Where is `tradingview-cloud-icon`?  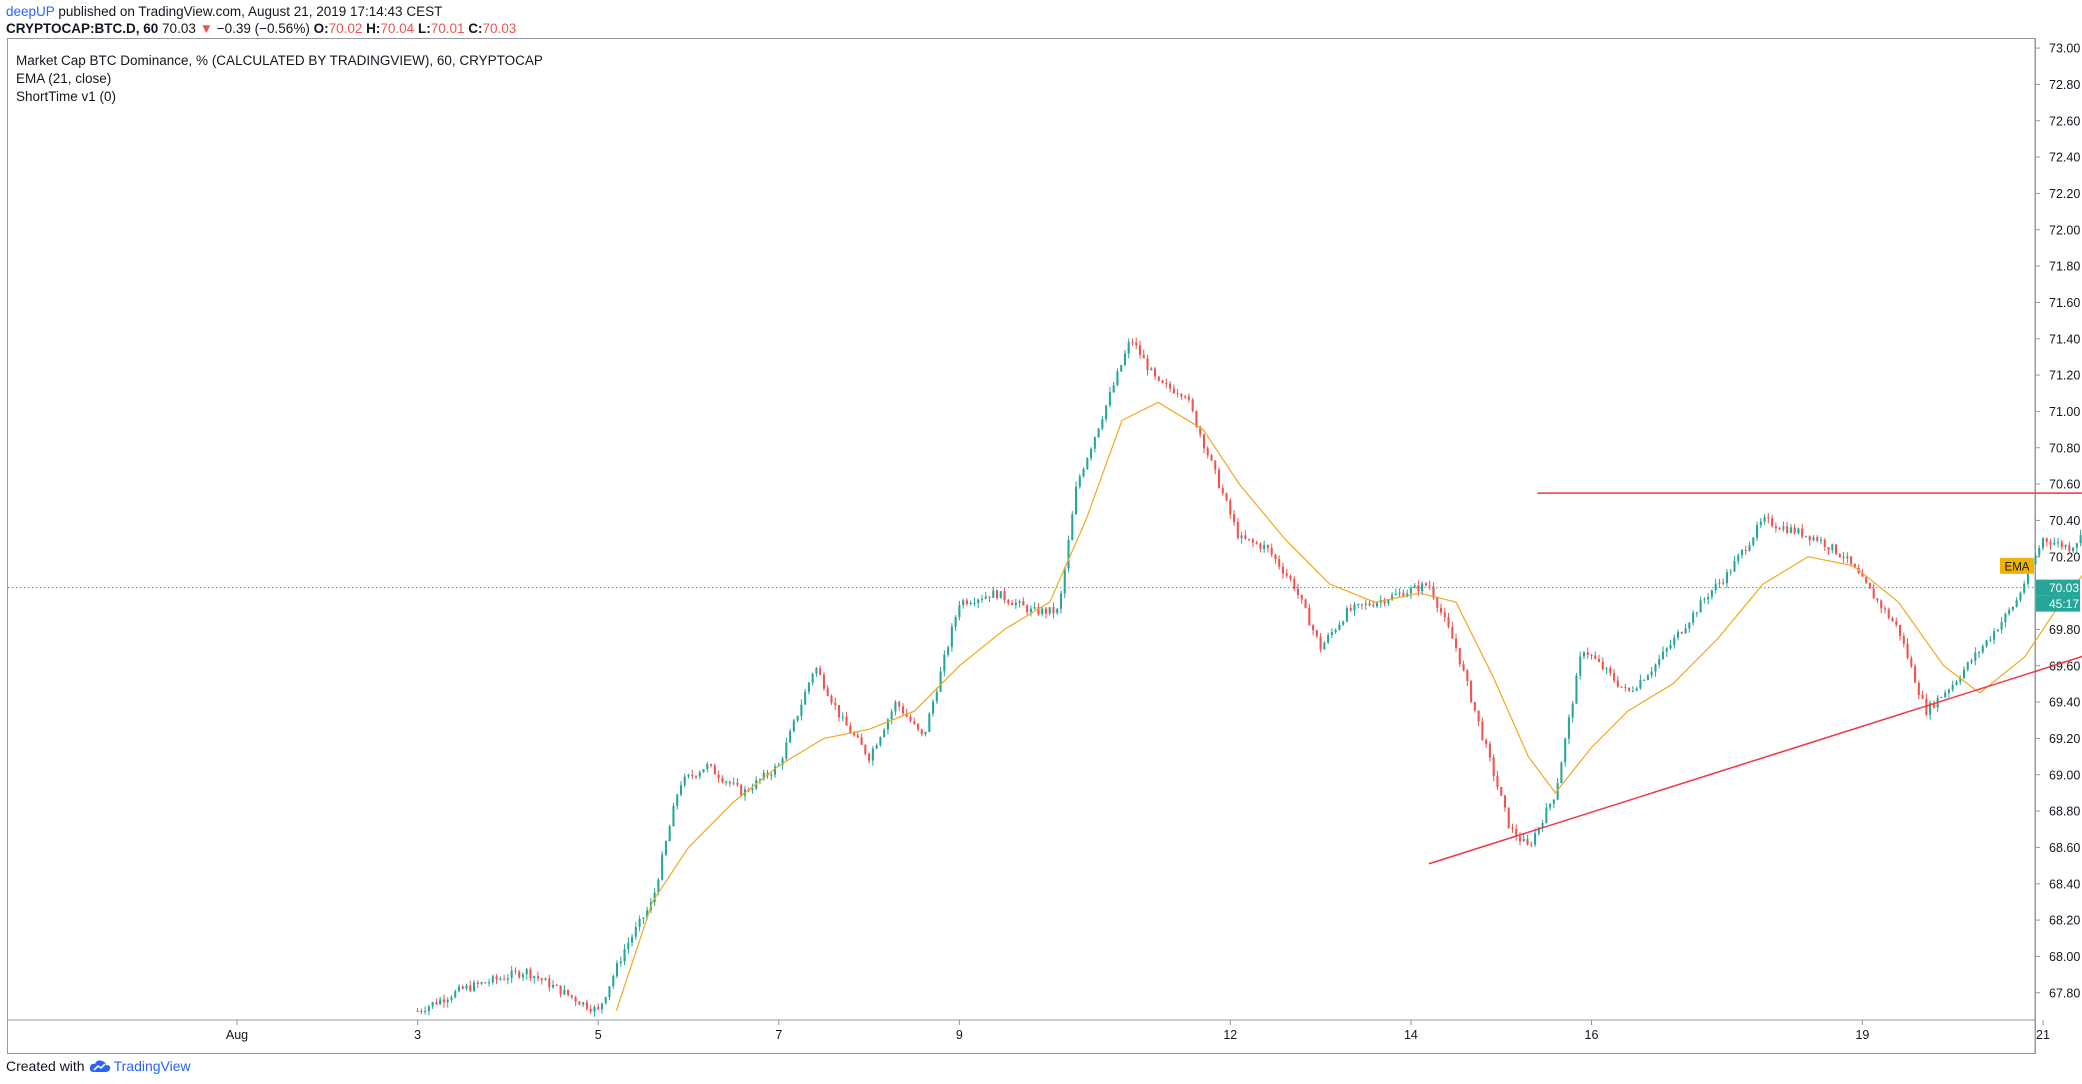
tradingview-cloud-icon is located at coordinates (99, 1066).